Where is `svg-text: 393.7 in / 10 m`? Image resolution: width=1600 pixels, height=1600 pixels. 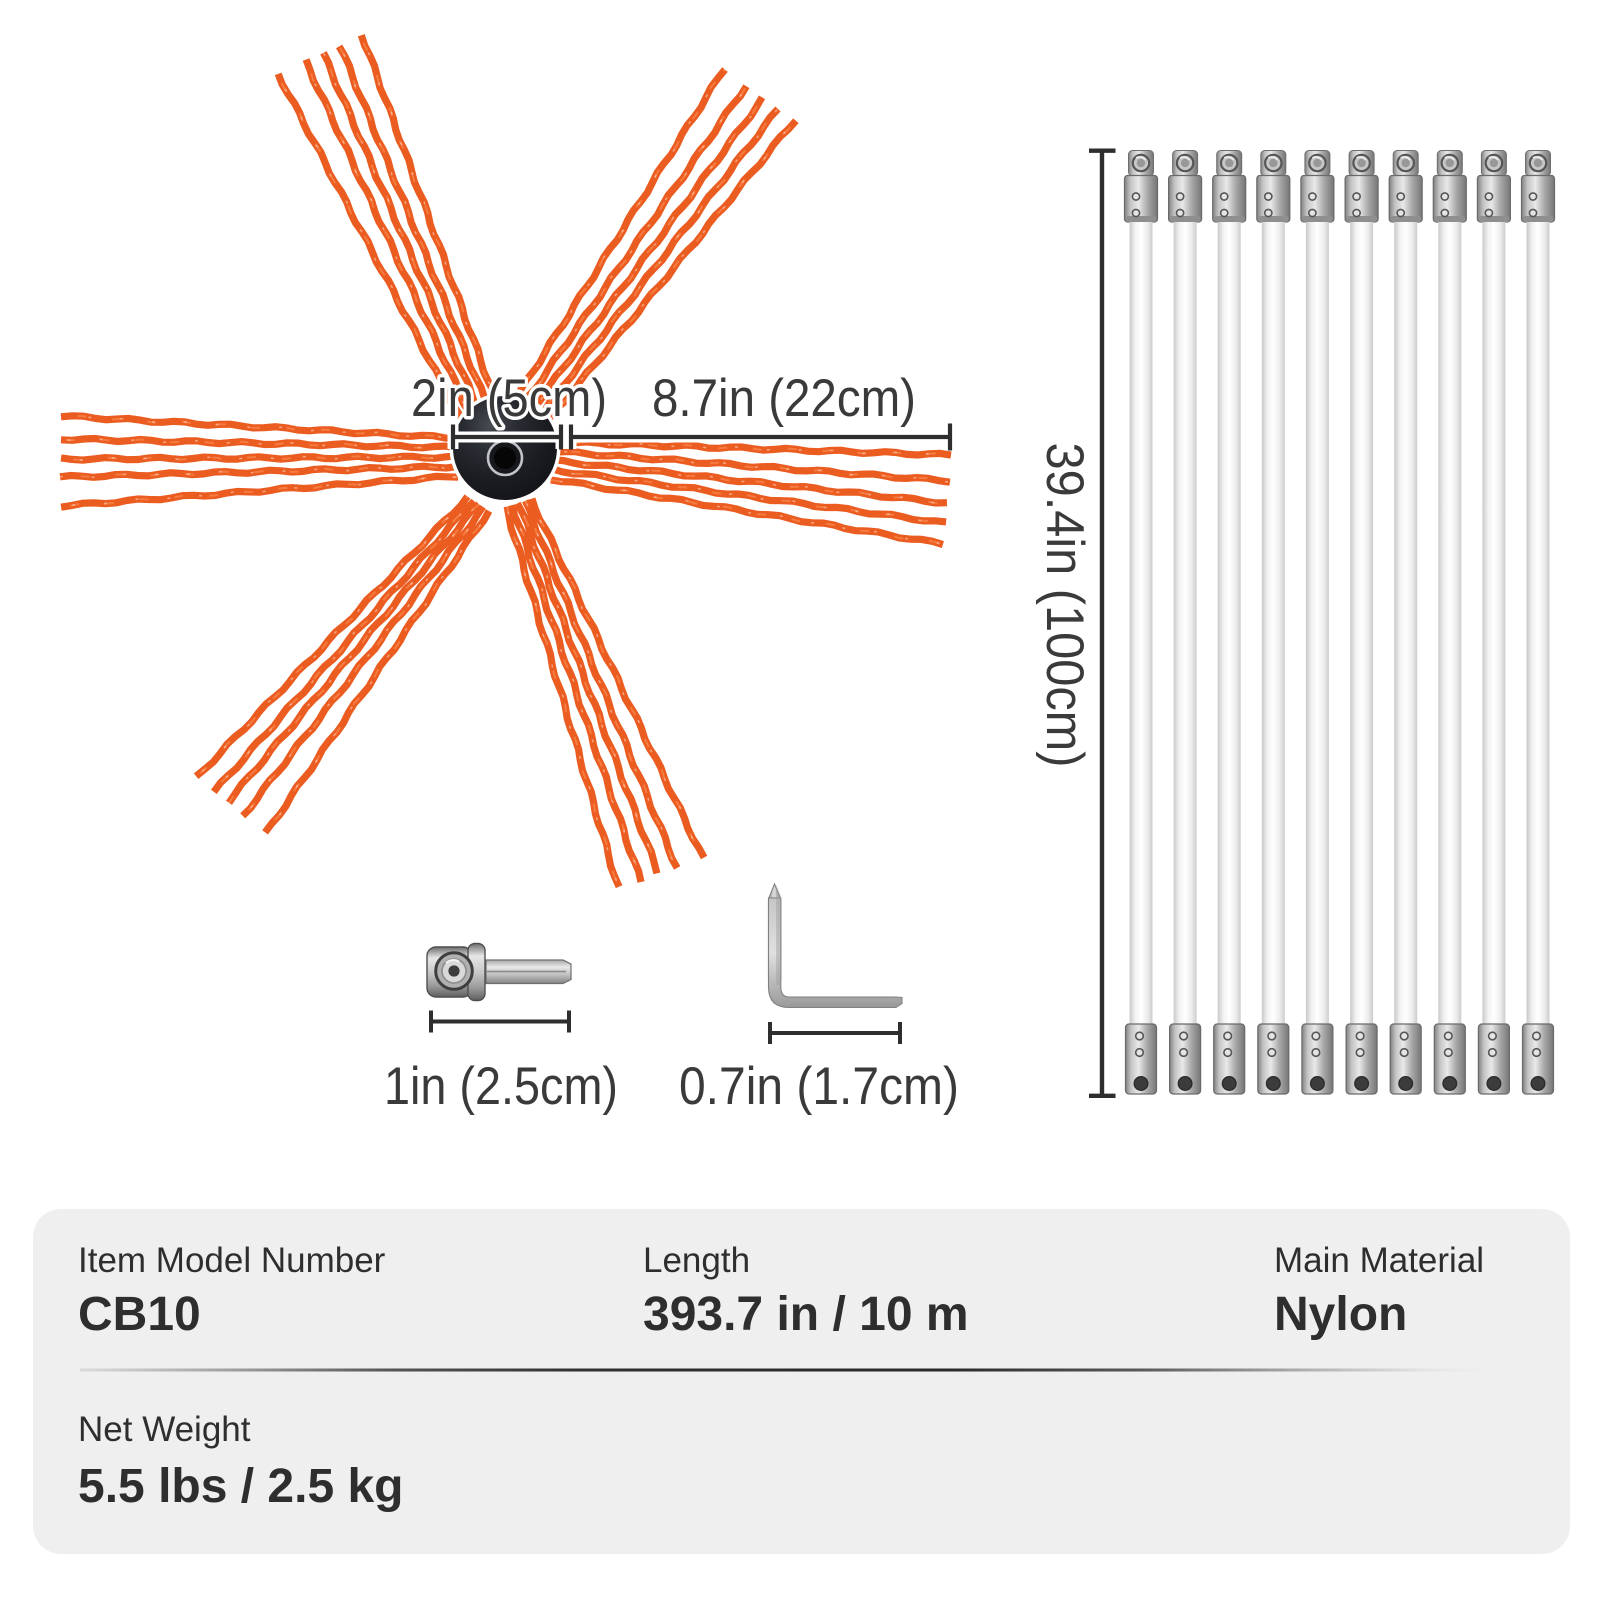
svg-text: 393.7 in / 10 m is located at coordinates (806, 1314).